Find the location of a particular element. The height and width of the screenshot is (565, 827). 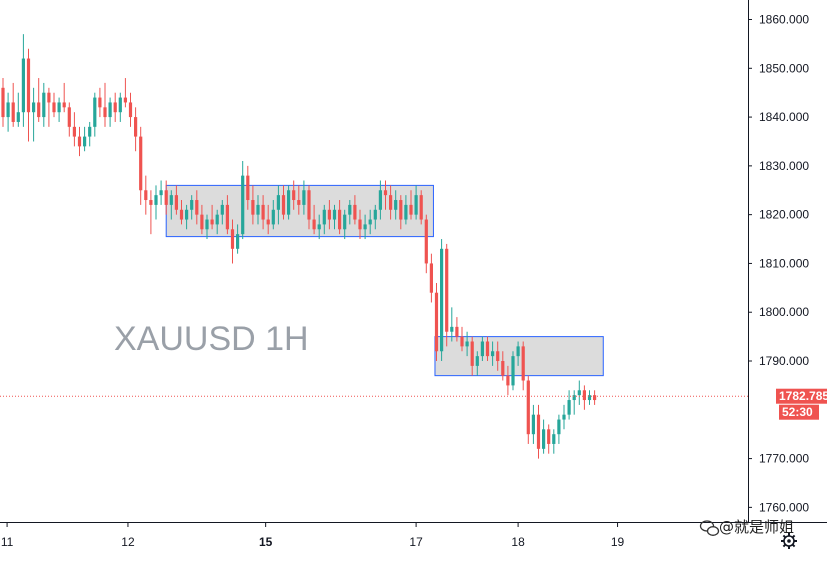

watermark: @就是师姐 is located at coordinates (746, 527).